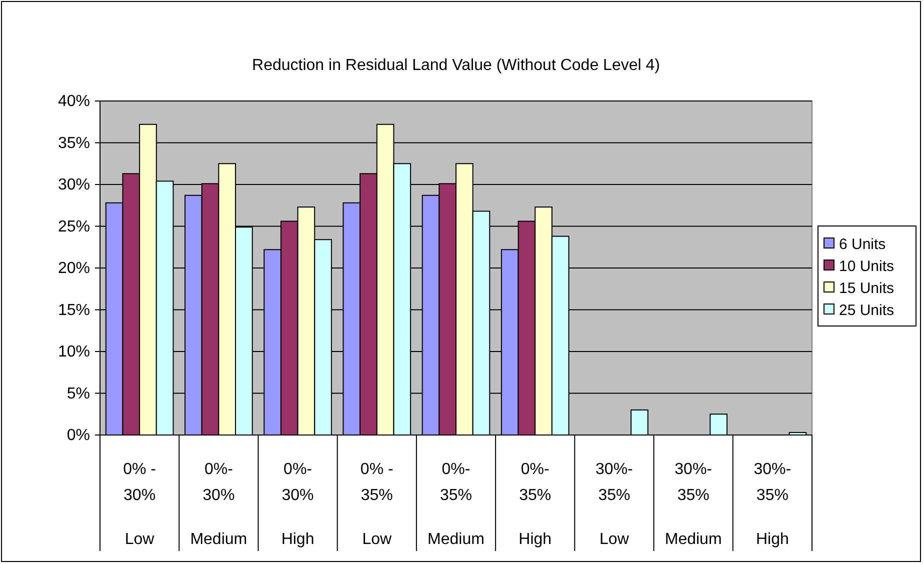 This screenshot has height=564, width=924. I want to click on y-tick-label: 5%, so click(78, 393).